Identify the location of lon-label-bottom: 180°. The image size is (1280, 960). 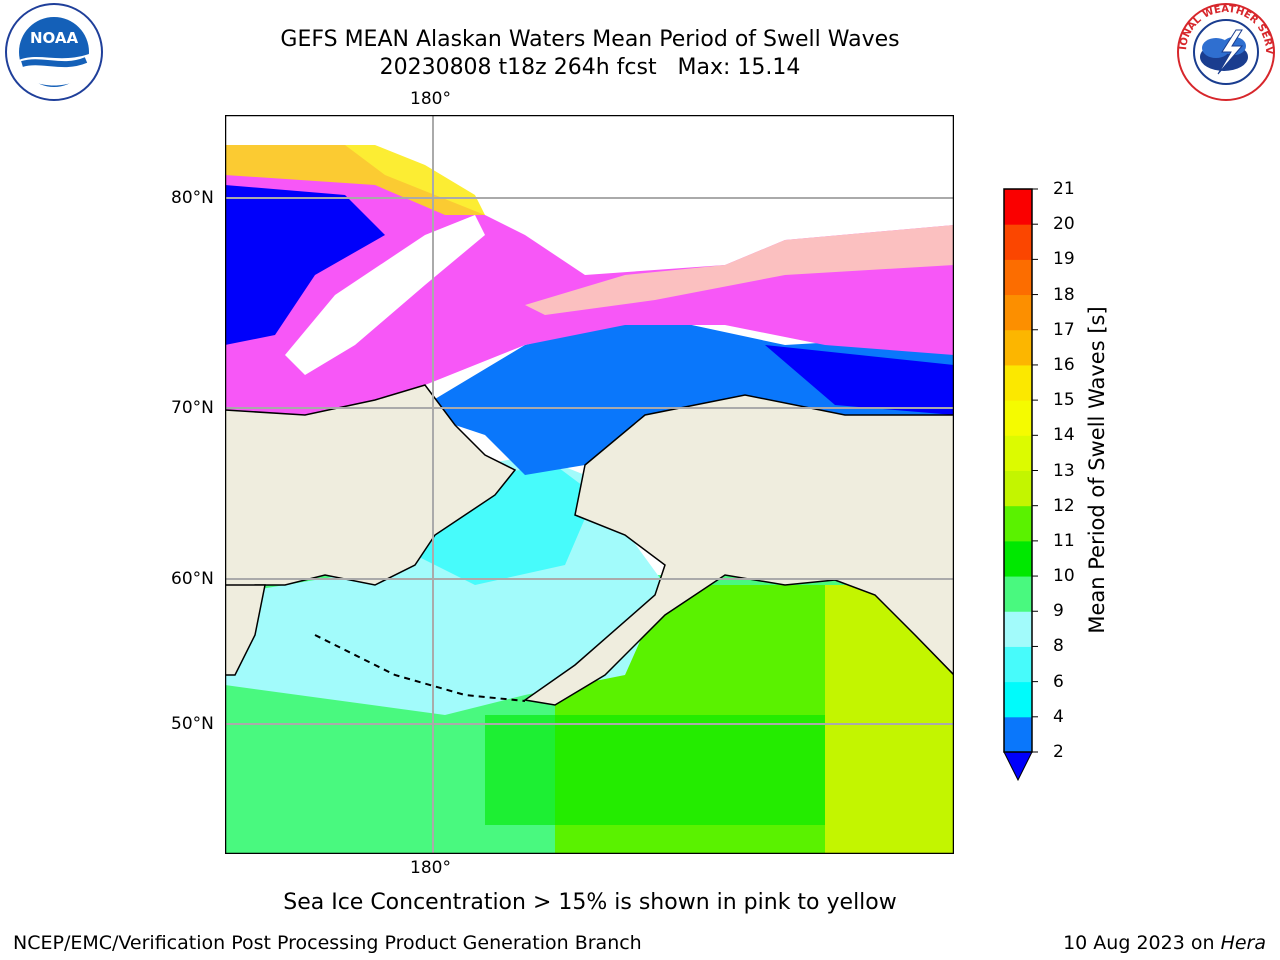
(430, 868).